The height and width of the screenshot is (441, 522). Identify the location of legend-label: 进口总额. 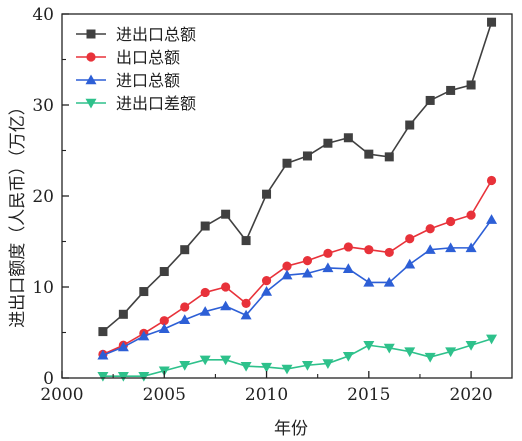
(148, 80).